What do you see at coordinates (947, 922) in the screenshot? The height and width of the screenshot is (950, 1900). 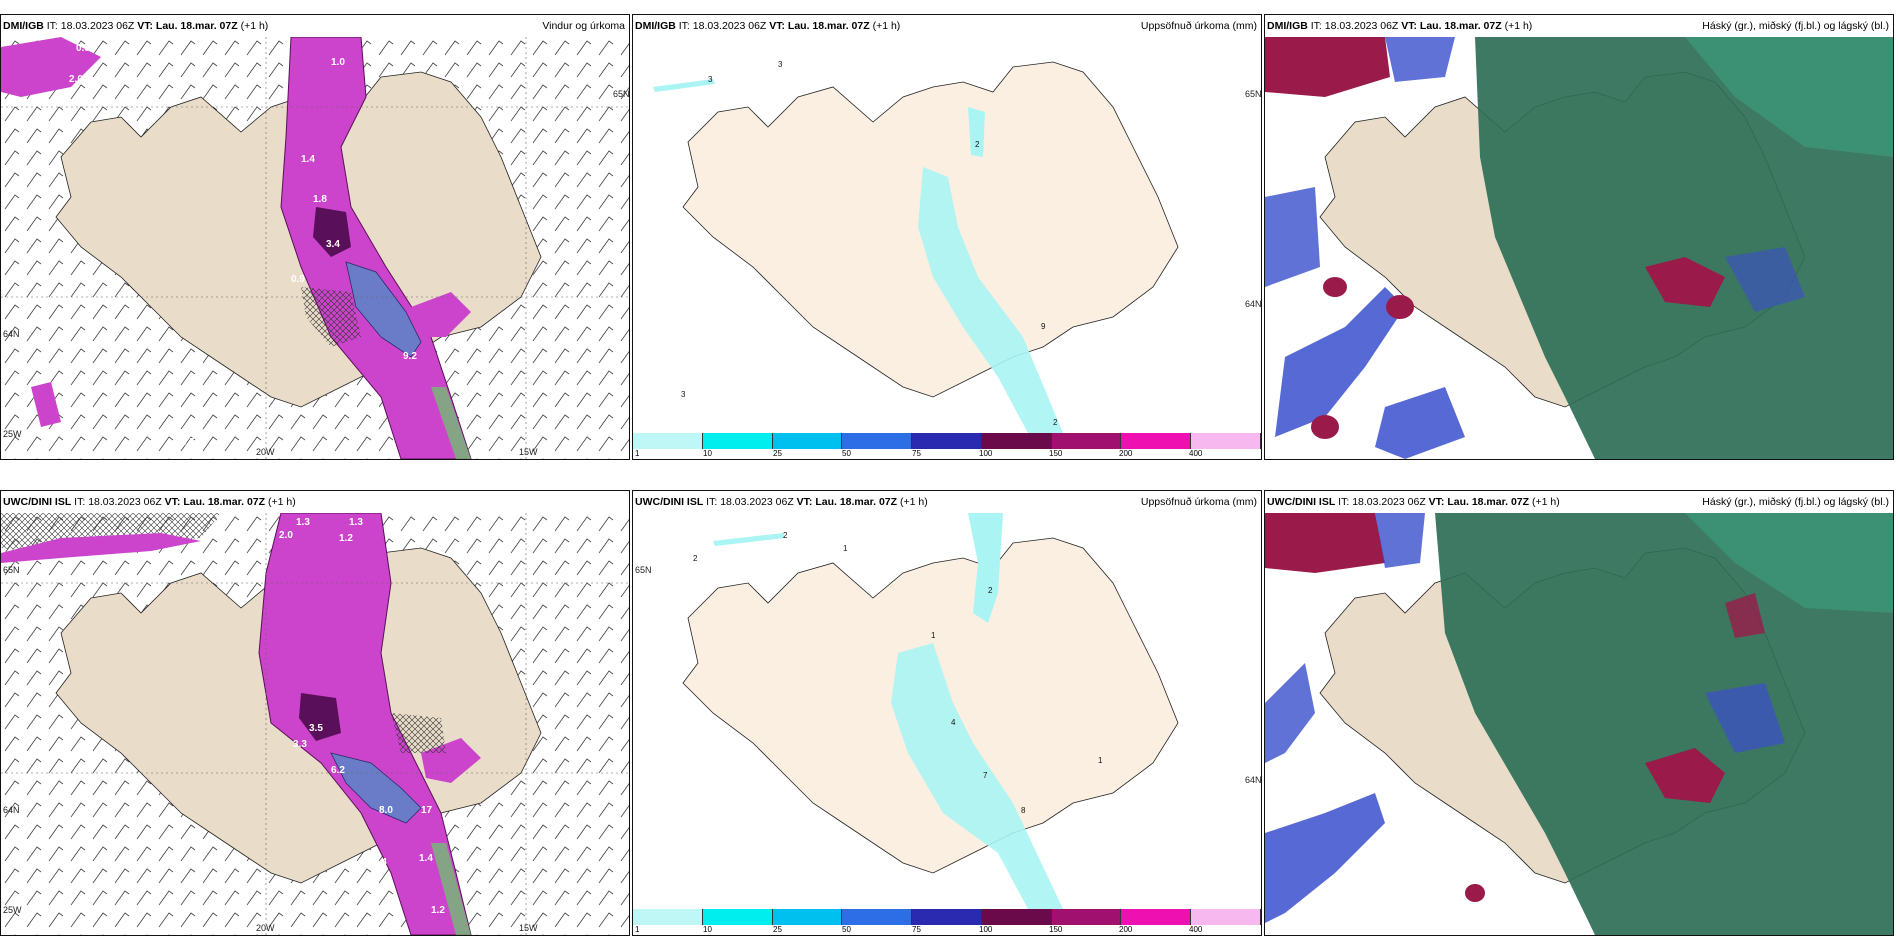 I see `colorbar: 1 10 25 50 75 100 150 200 400` at bounding box center [947, 922].